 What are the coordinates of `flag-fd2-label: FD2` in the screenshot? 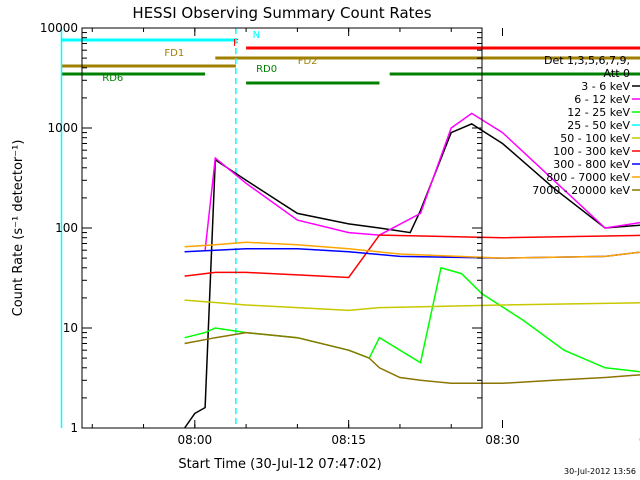 It's located at (308, 61).